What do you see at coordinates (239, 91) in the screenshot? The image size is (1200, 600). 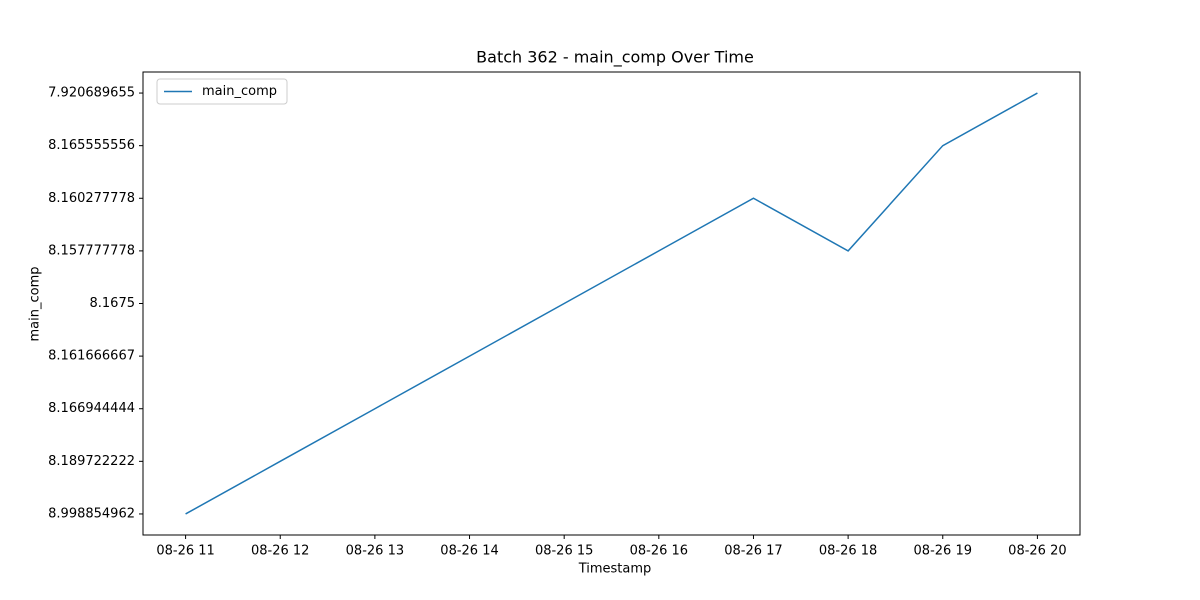 I see `legend-label: main_comp` at bounding box center [239, 91].